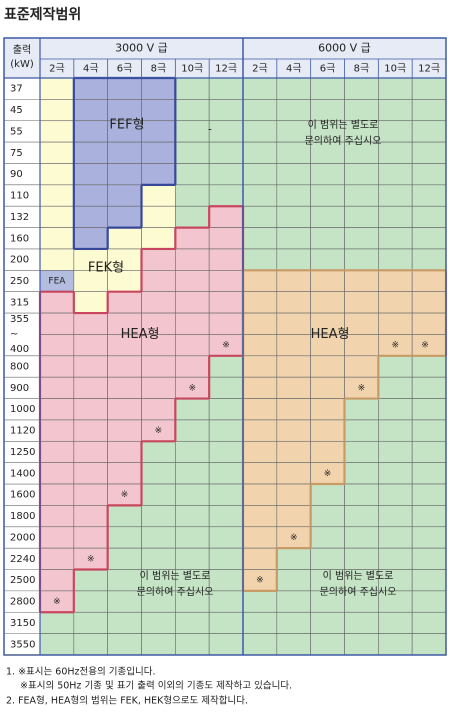 Image resolution: width=453 pixels, height=715 pixels. I want to click on row-label: ~, so click(14, 334).